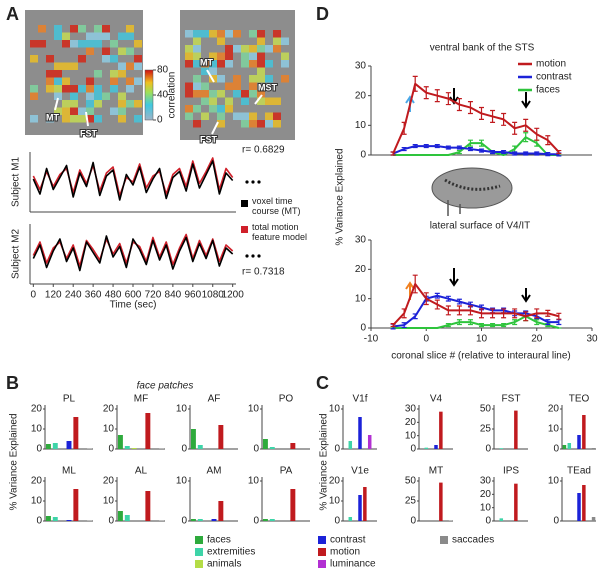 The height and width of the screenshot is (569, 601). I want to click on x-tick-label: 20, so click(537, 339).